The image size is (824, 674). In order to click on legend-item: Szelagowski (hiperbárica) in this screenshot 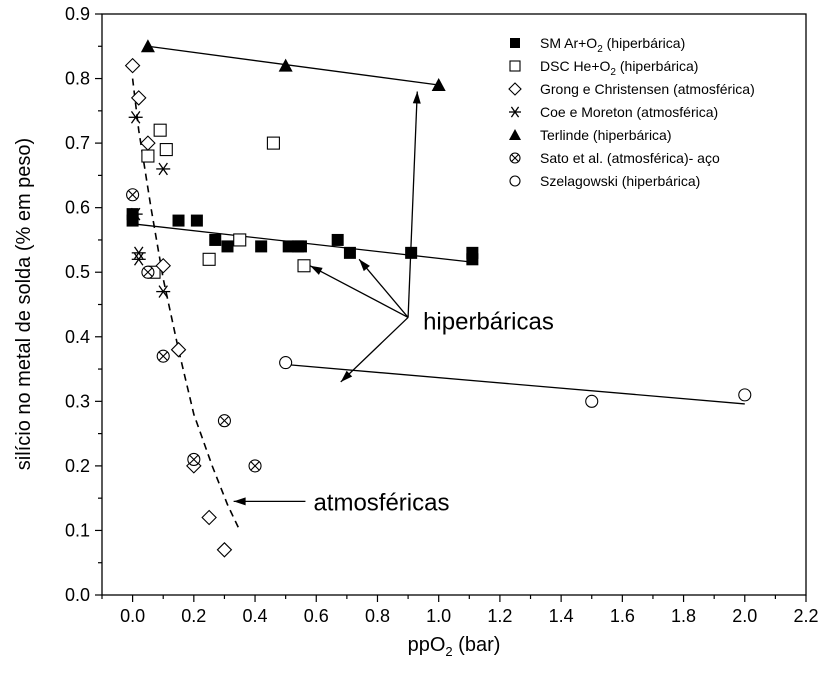, I will do `click(604, 181)`.